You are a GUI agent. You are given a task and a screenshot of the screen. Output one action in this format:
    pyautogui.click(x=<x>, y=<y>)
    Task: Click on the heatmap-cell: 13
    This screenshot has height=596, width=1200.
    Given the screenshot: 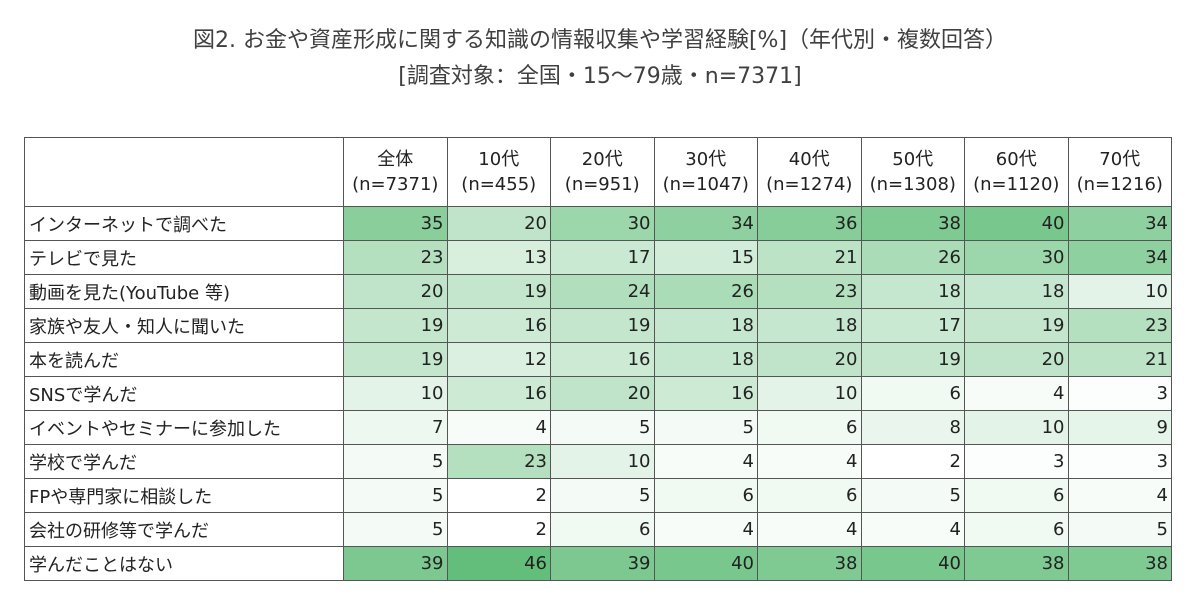 What is the action you would take?
    pyautogui.click(x=498, y=257)
    